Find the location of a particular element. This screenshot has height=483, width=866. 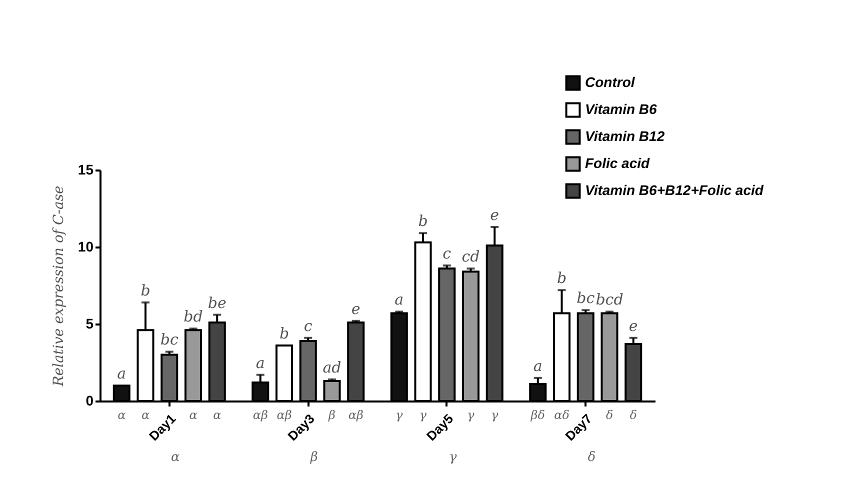

y-tick-label: 5 is located at coordinates (90, 324).